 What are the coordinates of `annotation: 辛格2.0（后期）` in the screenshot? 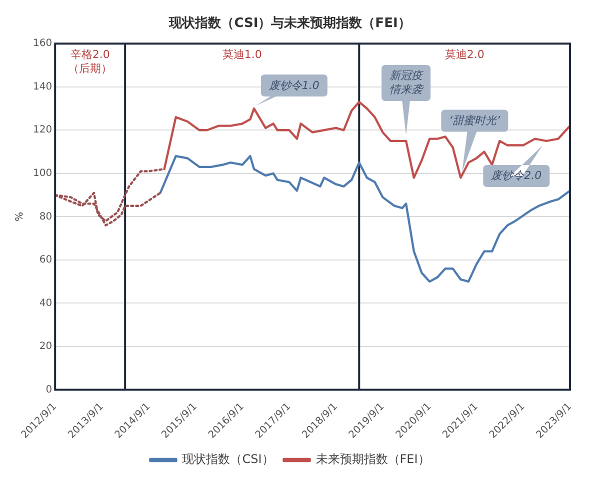 It's located at (90, 61).